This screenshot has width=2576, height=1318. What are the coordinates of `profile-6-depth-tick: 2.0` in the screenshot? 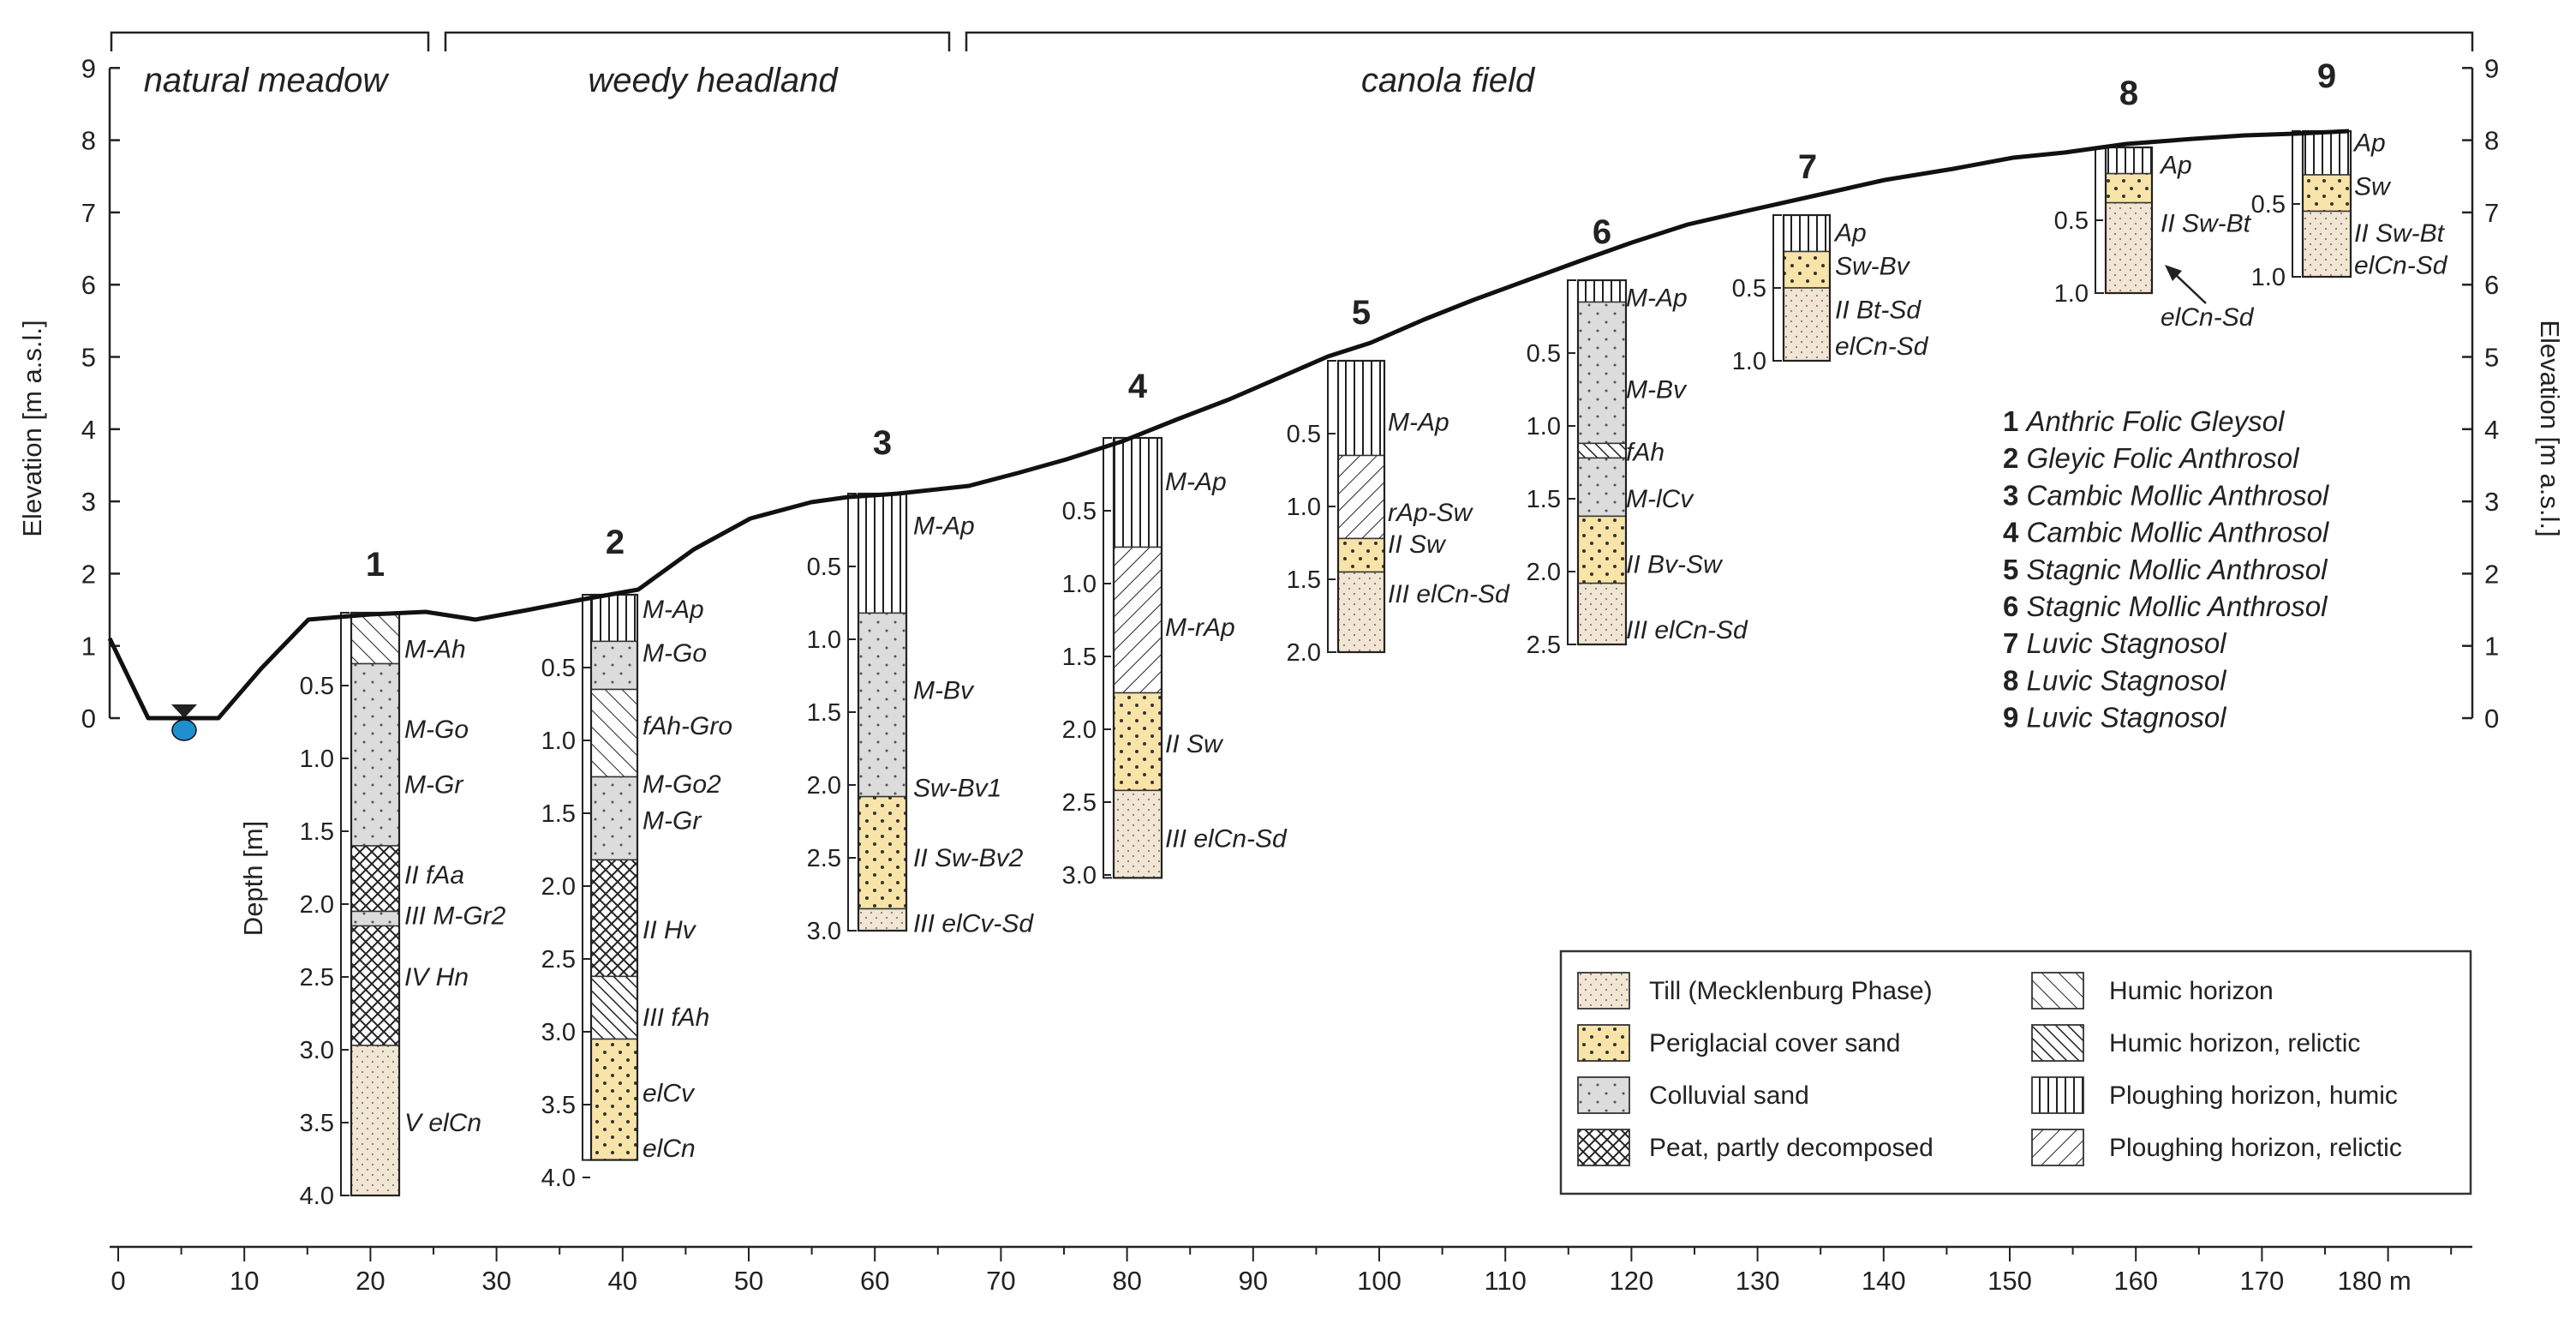 It's located at (1544, 572).